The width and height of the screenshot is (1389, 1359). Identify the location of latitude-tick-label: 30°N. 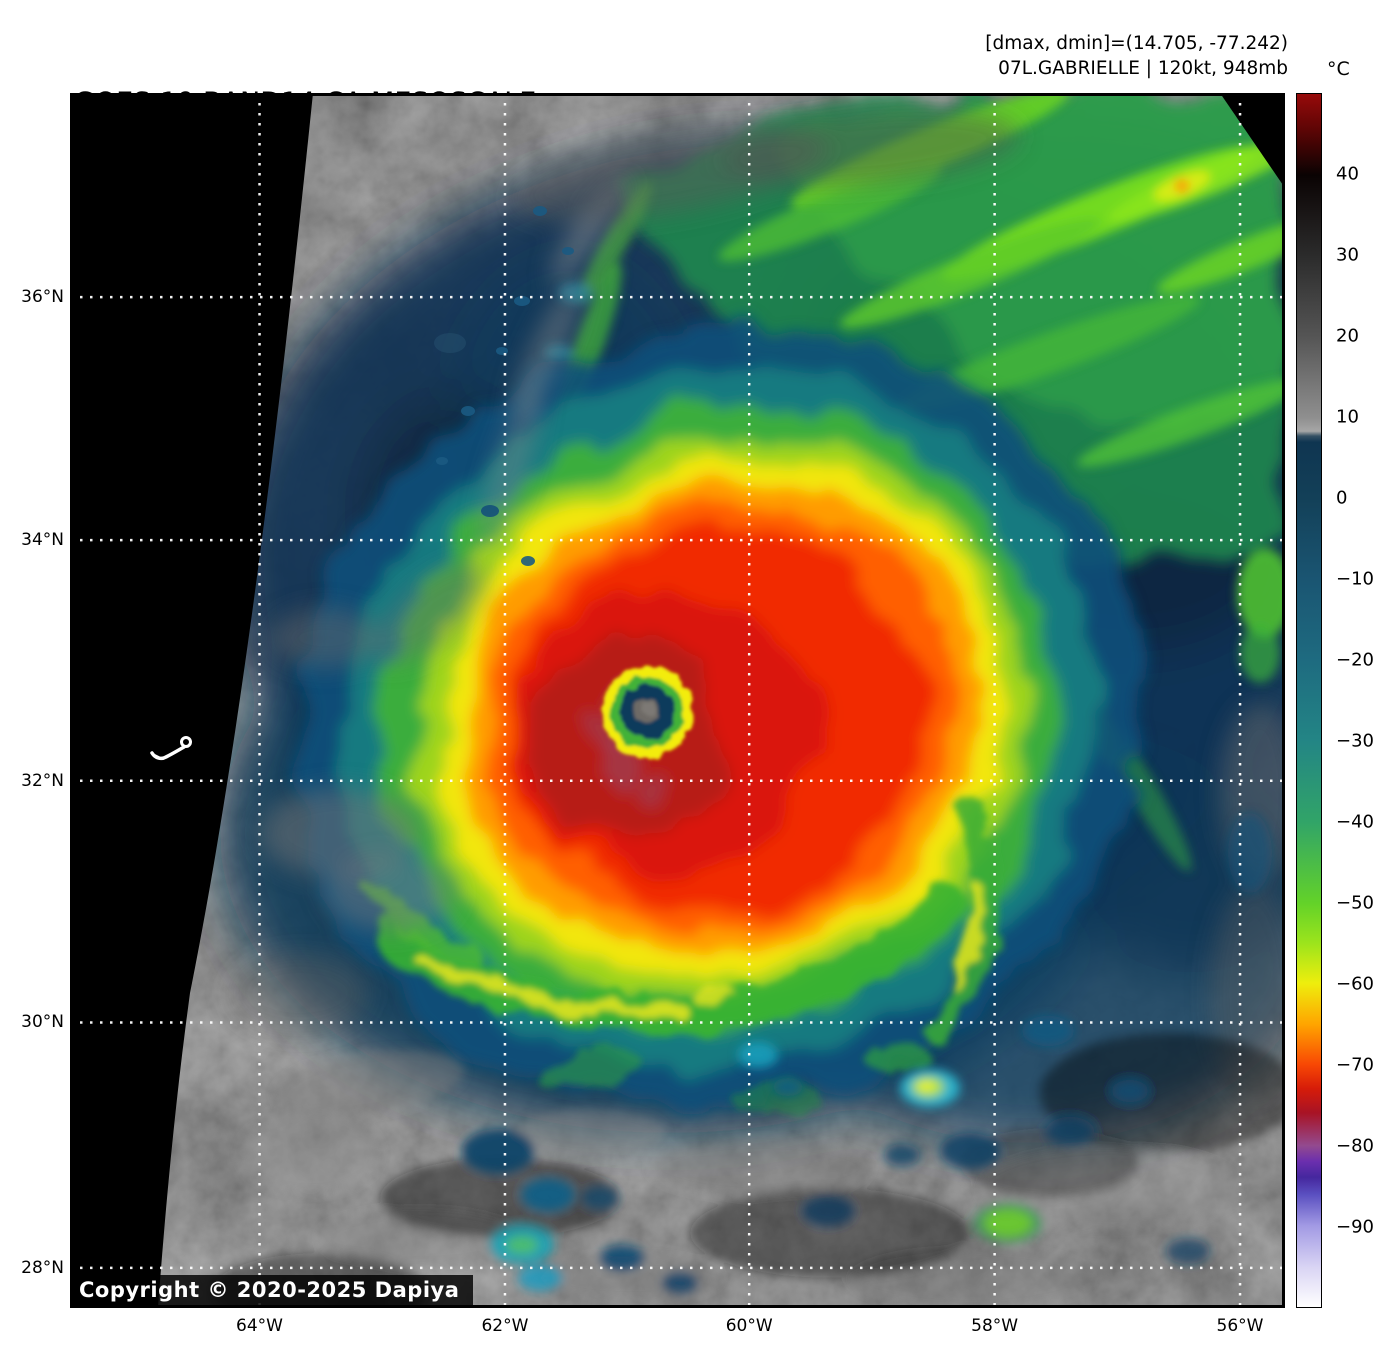
(42, 1022).